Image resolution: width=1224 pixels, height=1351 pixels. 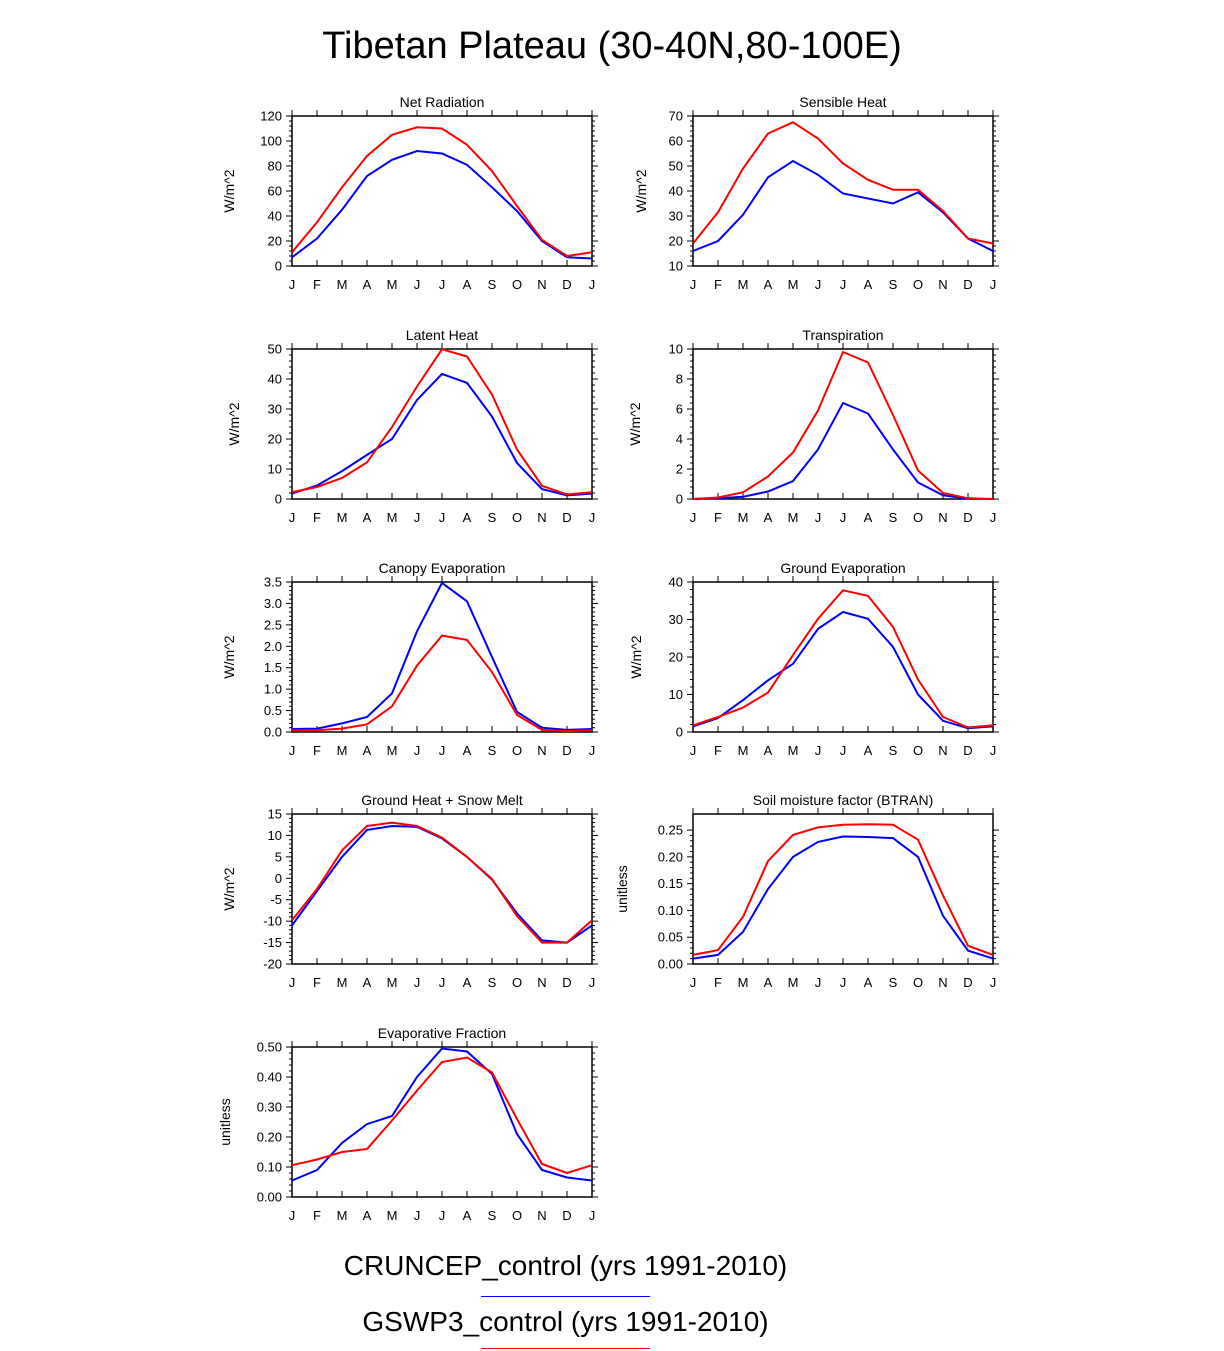 What do you see at coordinates (272, 921) in the screenshot?
I see `y-tick-label: -10` at bounding box center [272, 921].